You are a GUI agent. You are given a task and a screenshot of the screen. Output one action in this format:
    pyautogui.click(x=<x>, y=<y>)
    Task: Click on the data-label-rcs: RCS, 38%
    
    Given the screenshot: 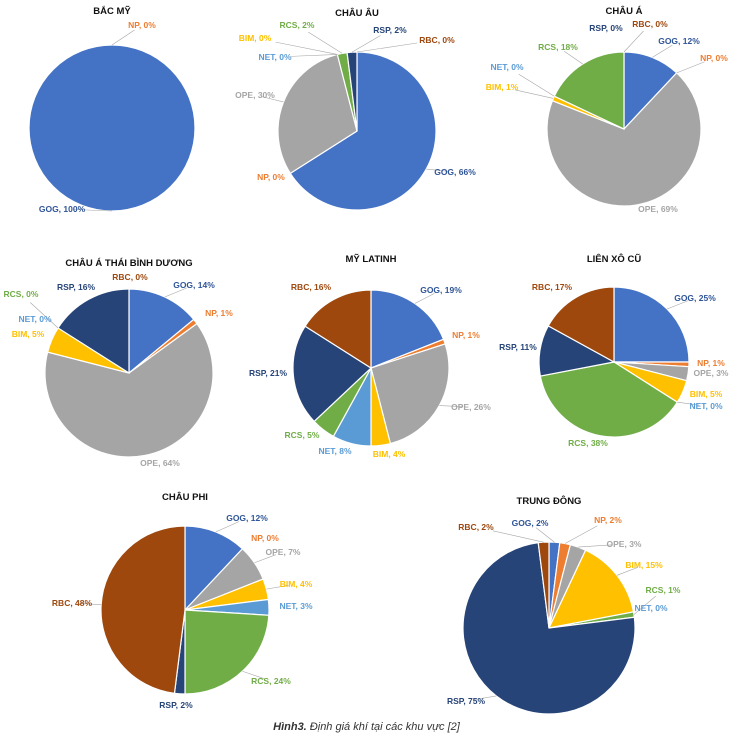 What is the action you would take?
    pyautogui.click(x=588, y=443)
    